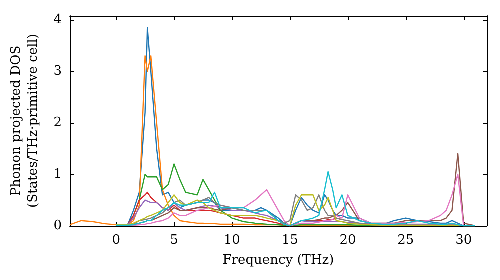  What do you see at coordinates (464, 240) in the screenshot?
I see `x-tick-label: 30` at bounding box center [464, 240].